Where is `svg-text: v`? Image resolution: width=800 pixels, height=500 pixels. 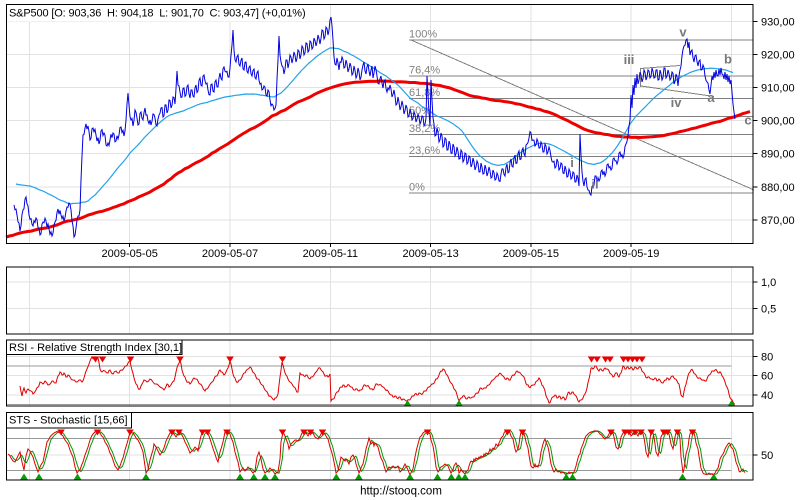 svg-text: v is located at coordinates (683, 32).